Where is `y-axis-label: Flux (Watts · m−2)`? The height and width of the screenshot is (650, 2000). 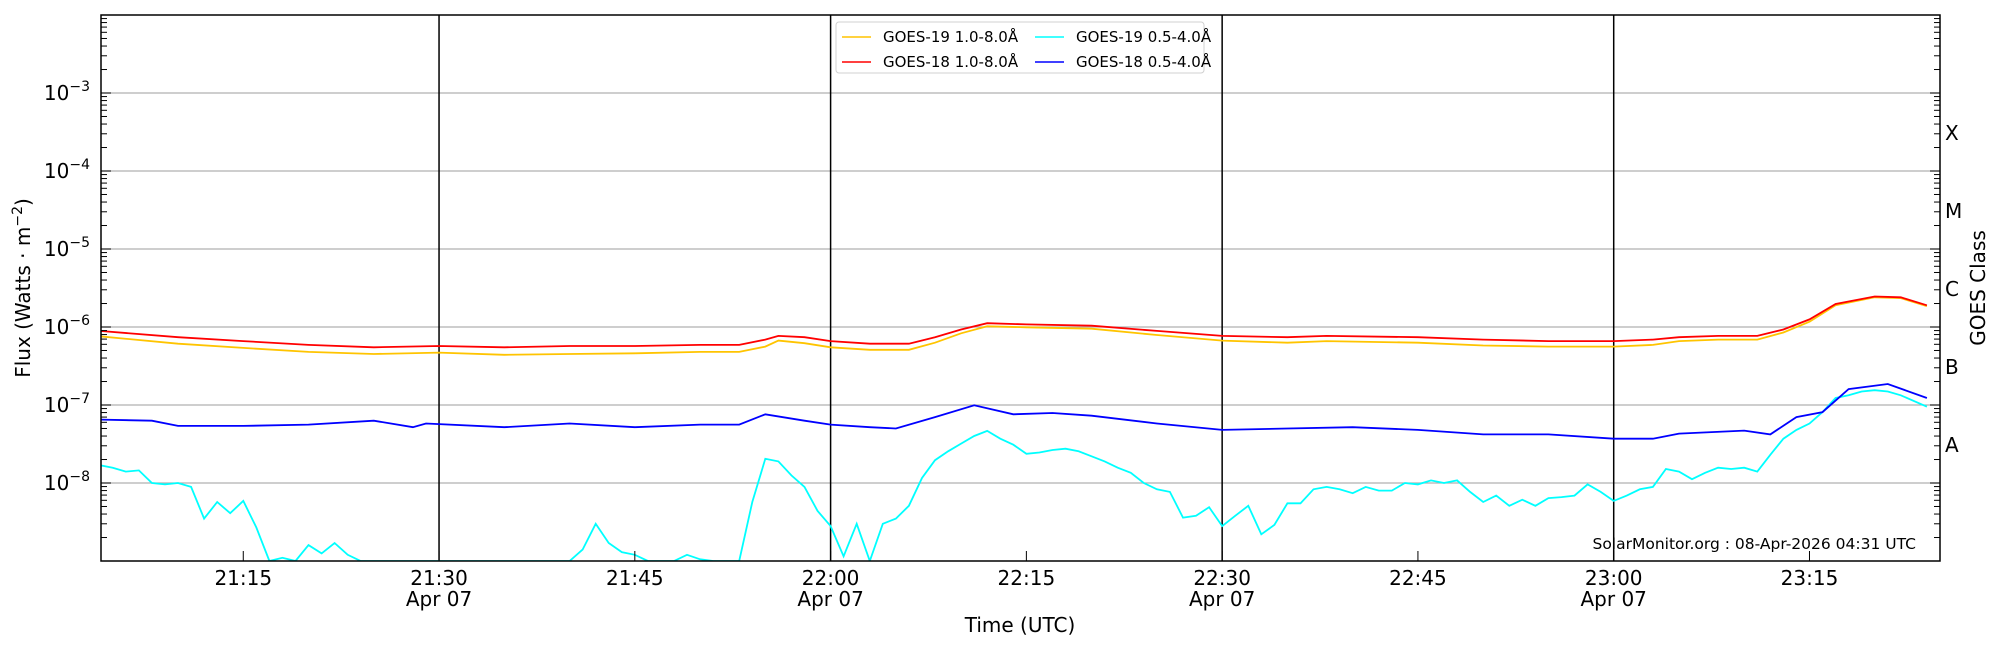
y-axis-label: Flux (Watts · m−2) is located at coordinates (22, 288).